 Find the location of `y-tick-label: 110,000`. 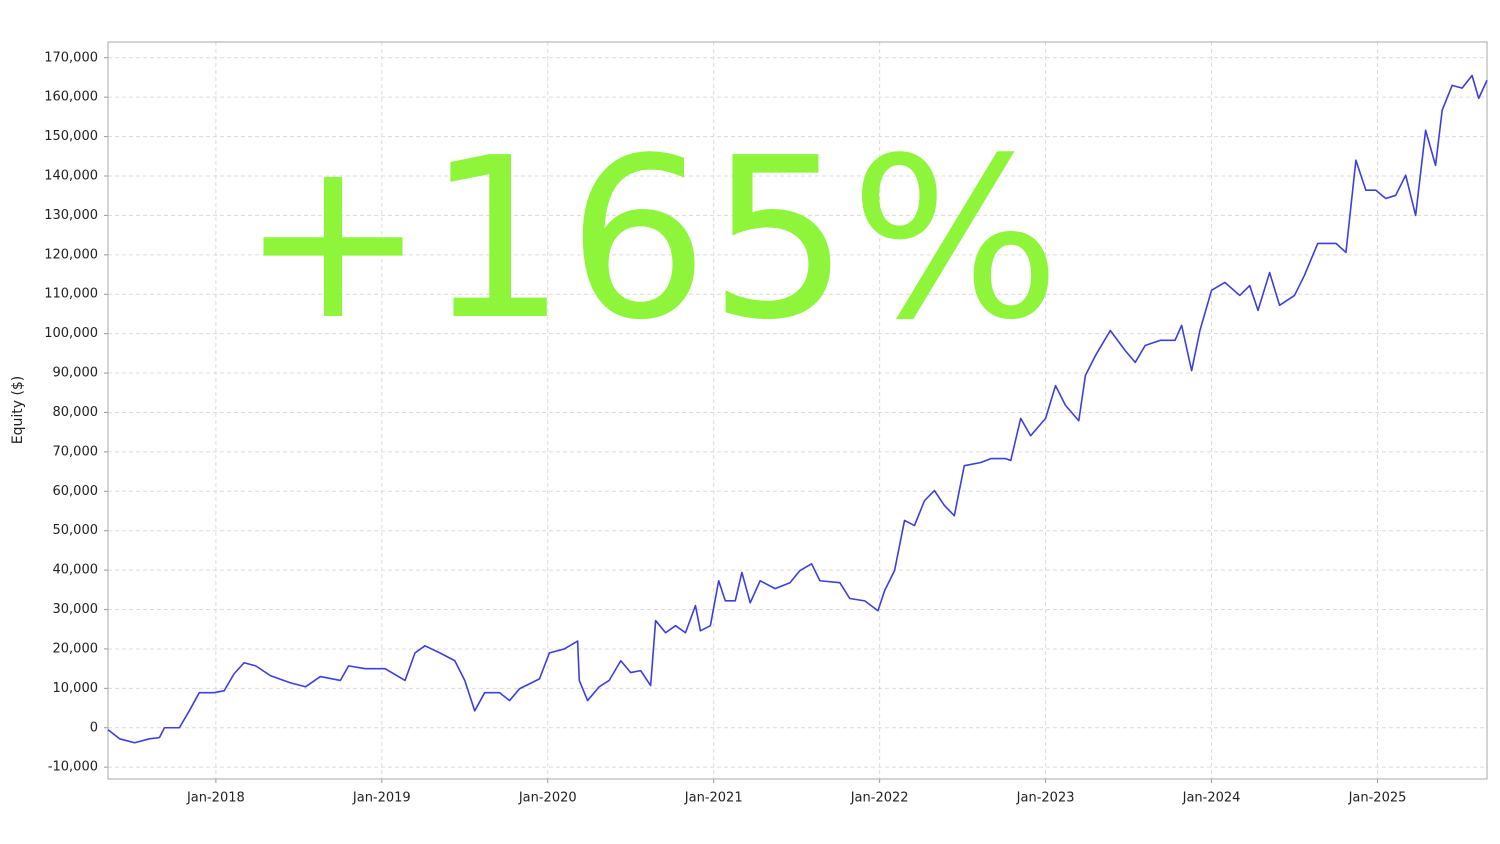

y-tick-label: 110,000 is located at coordinates (71, 294).